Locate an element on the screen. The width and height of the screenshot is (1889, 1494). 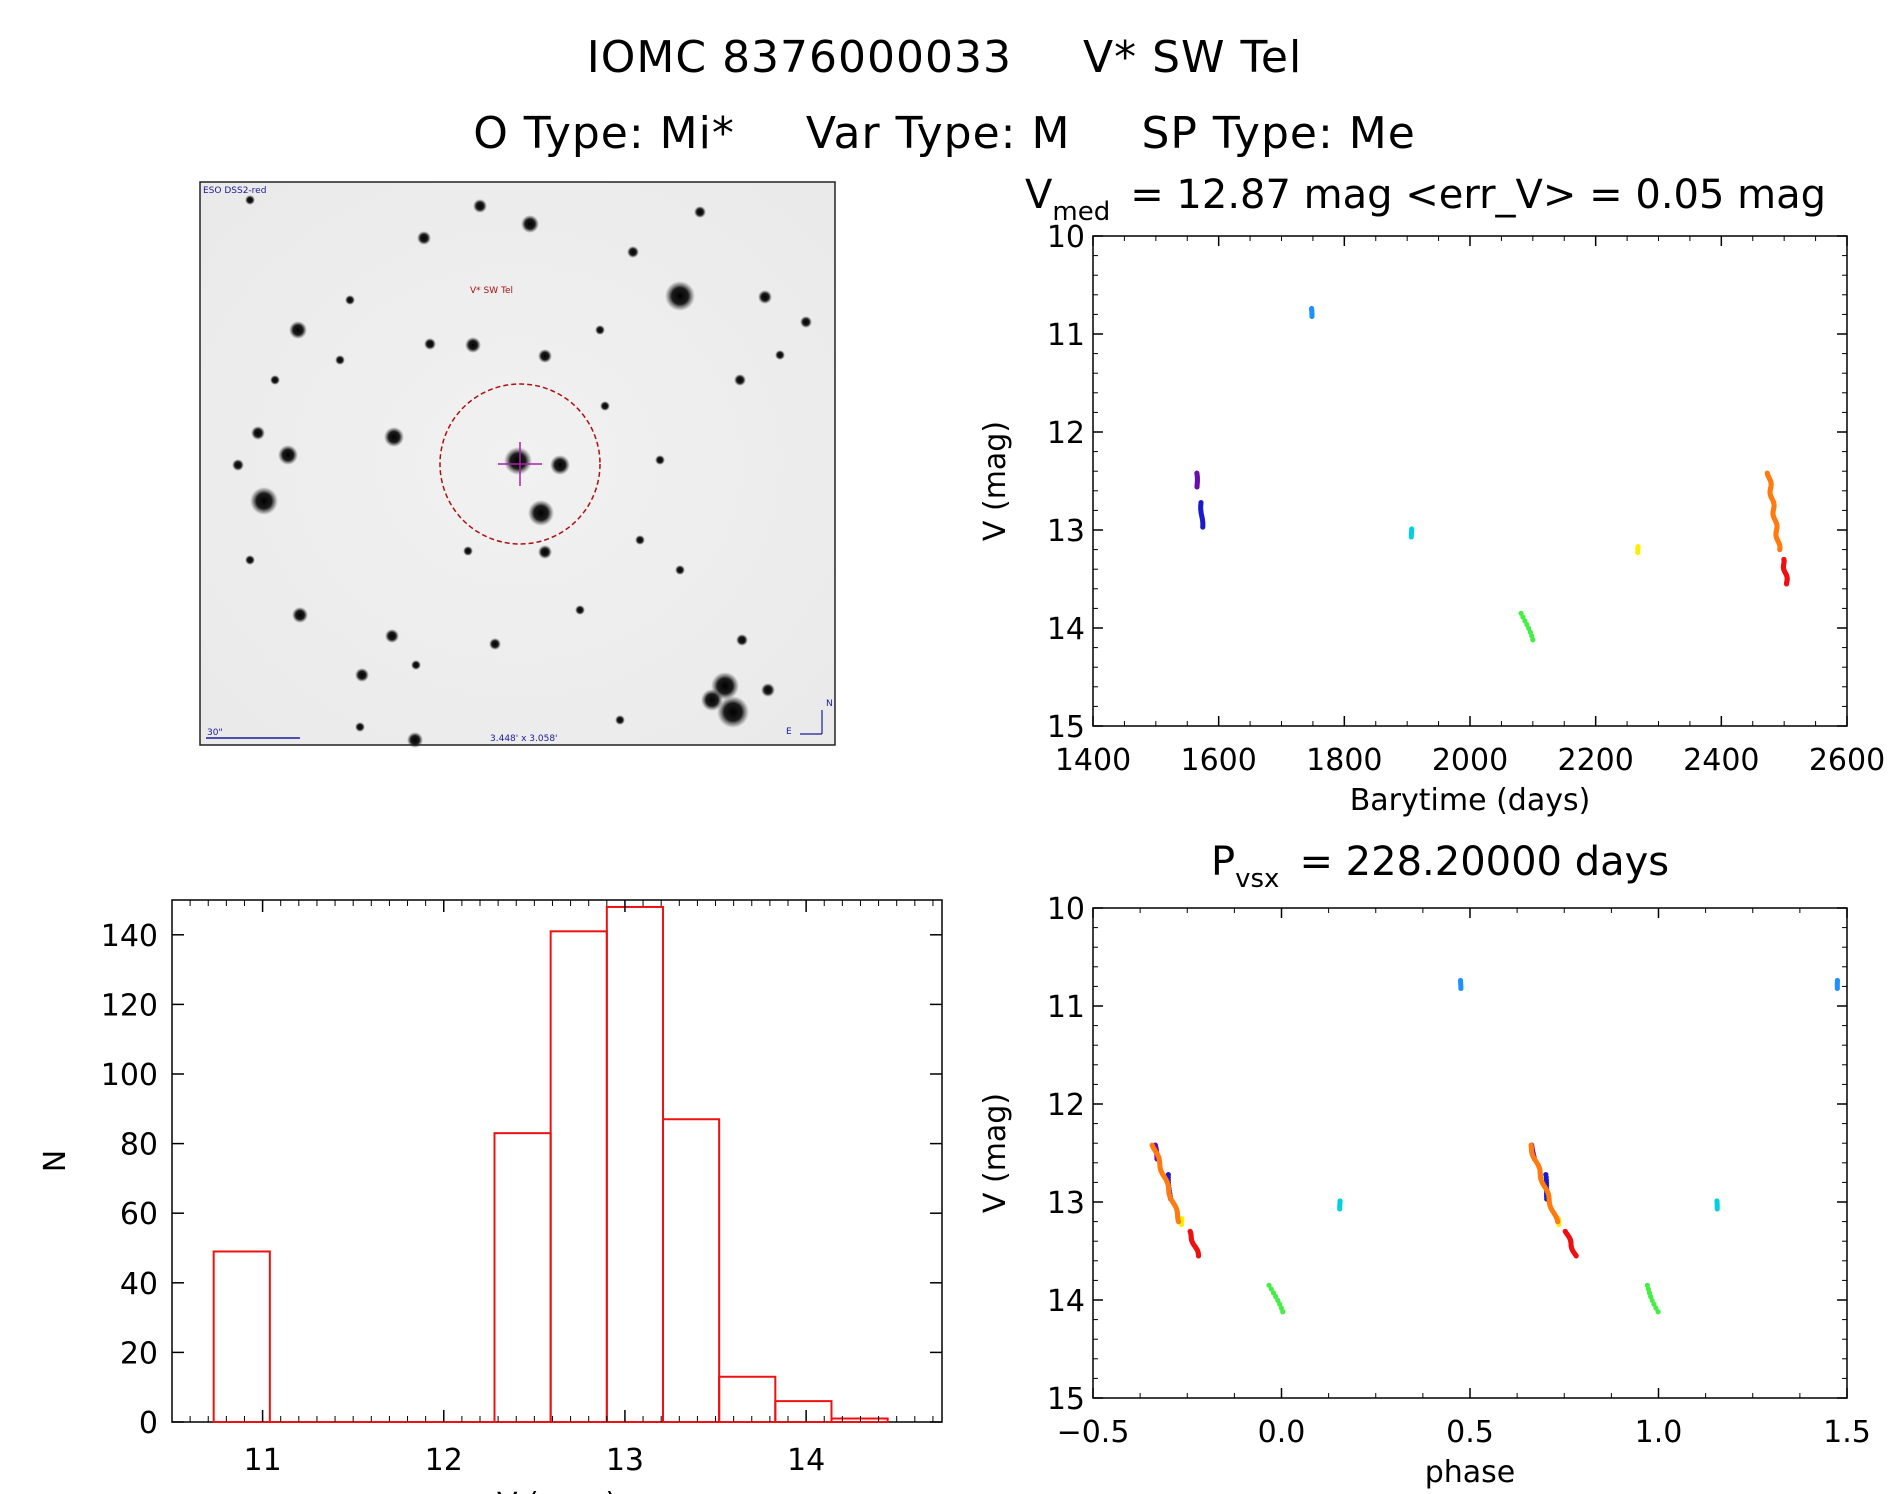
x-tick-label: 0.5 is located at coordinates (1470, 1432).